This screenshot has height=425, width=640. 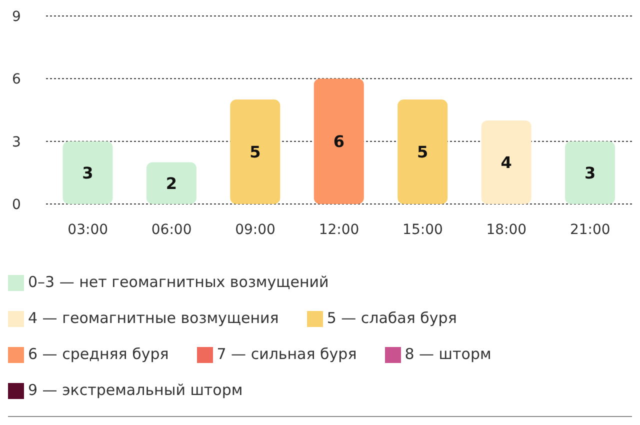 I want to click on y-tick-label: 9, so click(x=16, y=16).